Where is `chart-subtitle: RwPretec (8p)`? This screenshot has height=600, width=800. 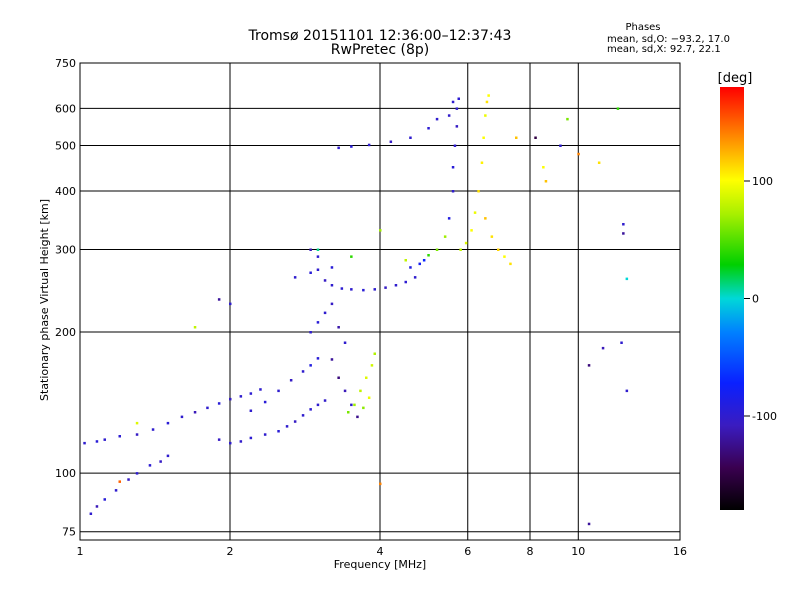 chart-subtitle: RwPretec (8p) is located at coordinates (380, 50).